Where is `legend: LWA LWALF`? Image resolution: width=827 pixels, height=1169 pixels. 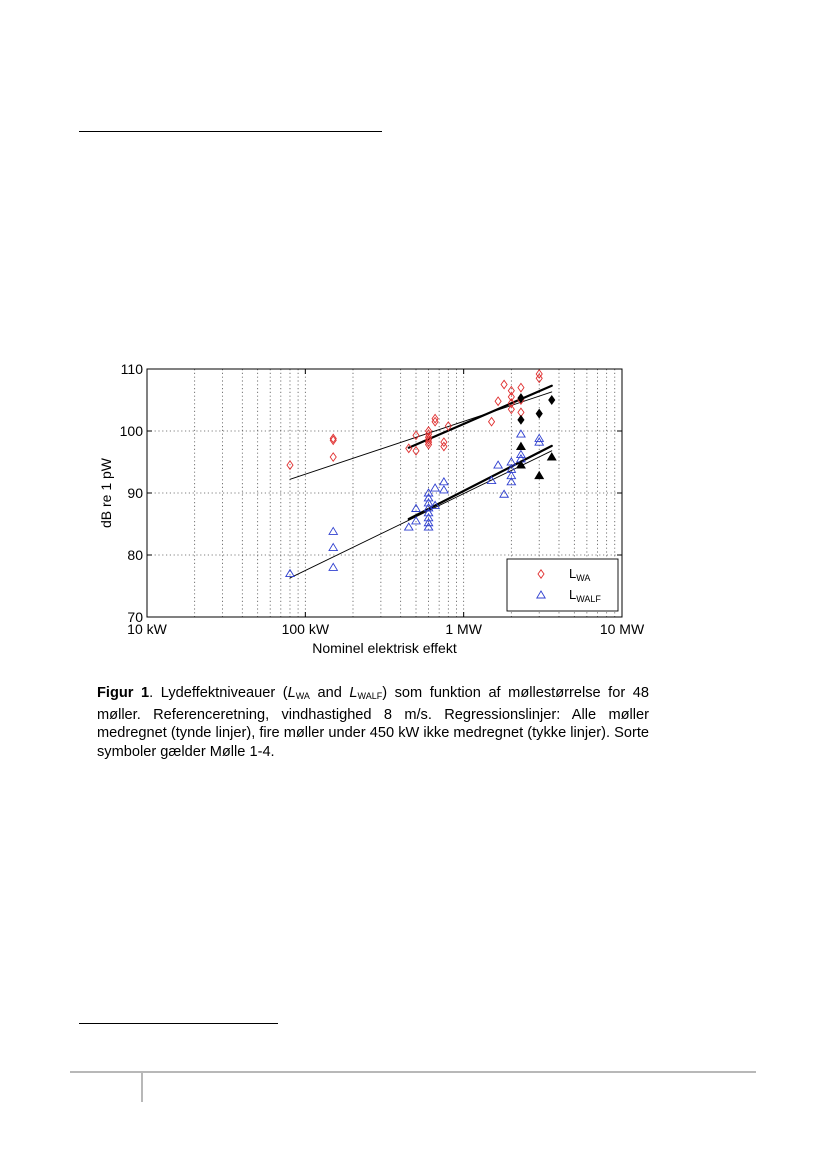 legend: LWA LWALF is located at coordinates (562, 585).